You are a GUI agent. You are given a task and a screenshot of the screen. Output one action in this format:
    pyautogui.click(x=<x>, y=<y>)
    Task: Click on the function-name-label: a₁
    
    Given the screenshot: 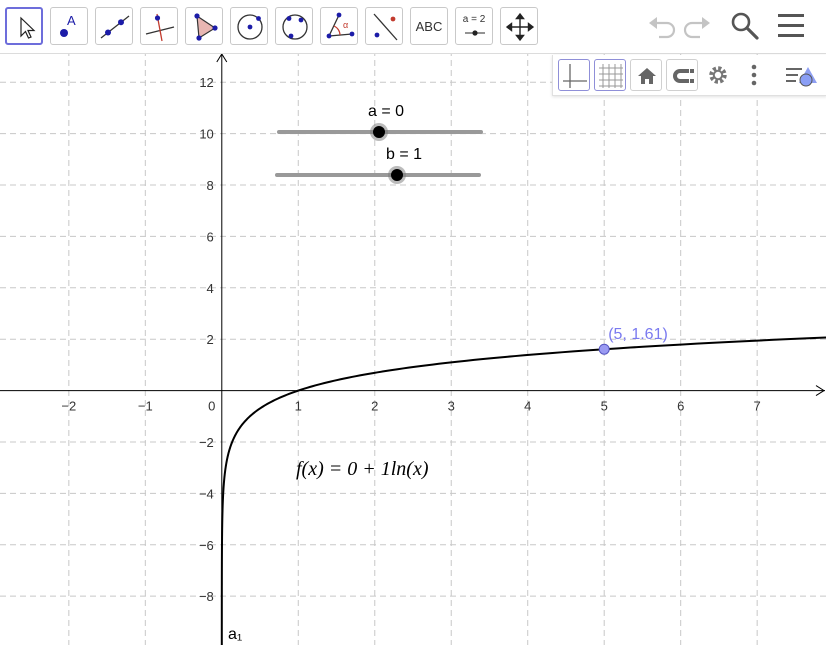 What is the action you would take?
    pyautogui.click(x=235, y=634)
    